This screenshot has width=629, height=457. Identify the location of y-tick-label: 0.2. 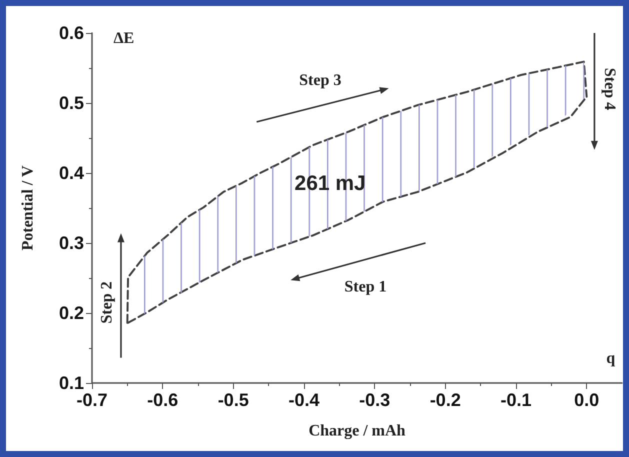
(71, 313).